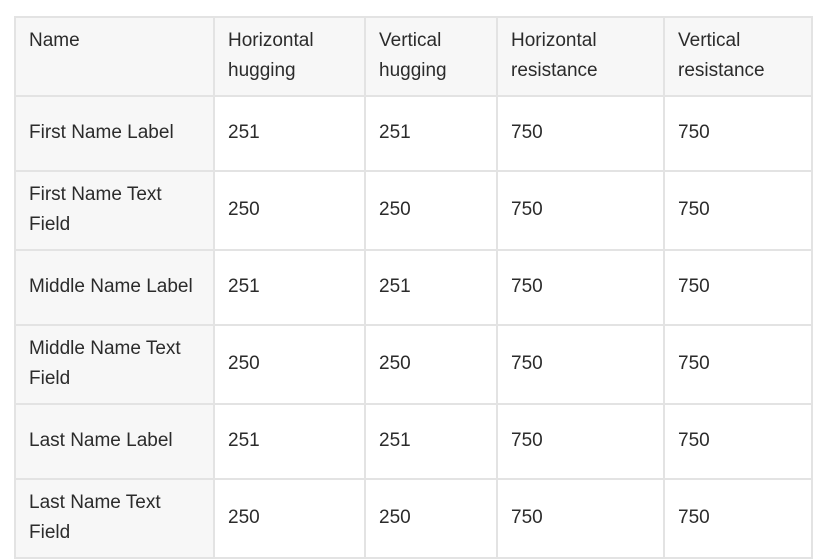 The image size is (826, 560). I want to click on table-row: First Name Text Field 250 250 750 750, so click(413, 210).